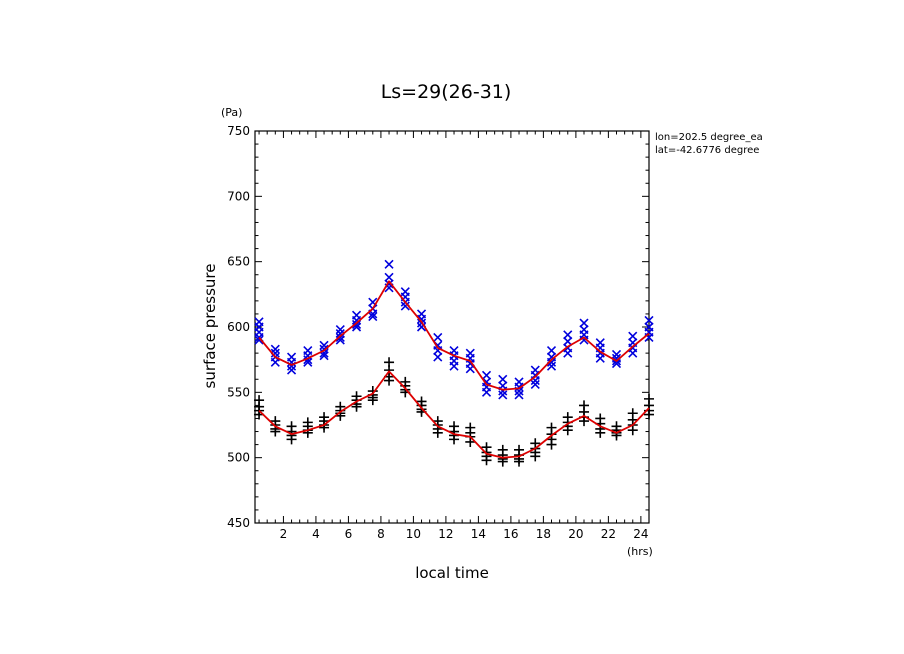 Image resolution: width=904 pixels, height=654 pixels. What do you see at coordinates (231, 112) in the screenshot?
I see `y-unit-label: (Pa)` at bounding box center [231, 112].